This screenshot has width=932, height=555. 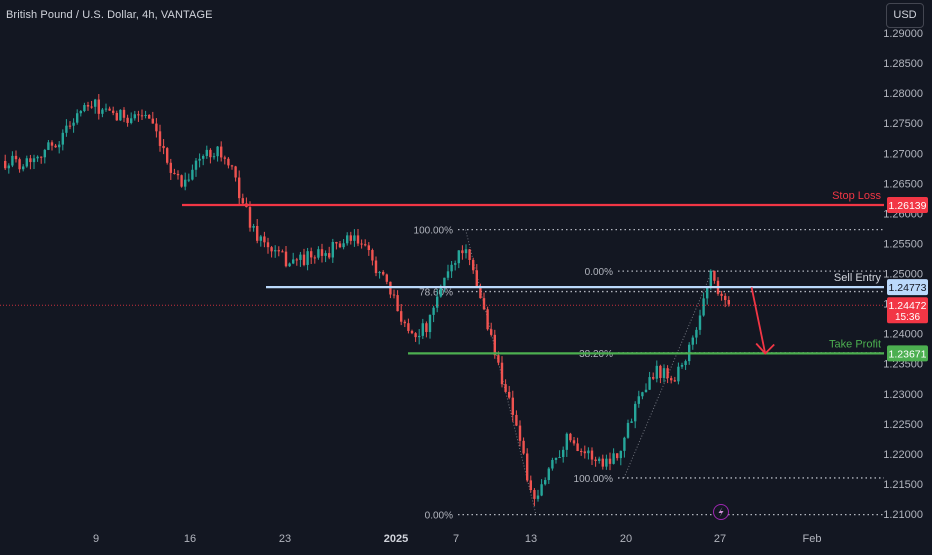 I want to click on y-tick-label: 1.24000, so click(x=903, y=335).